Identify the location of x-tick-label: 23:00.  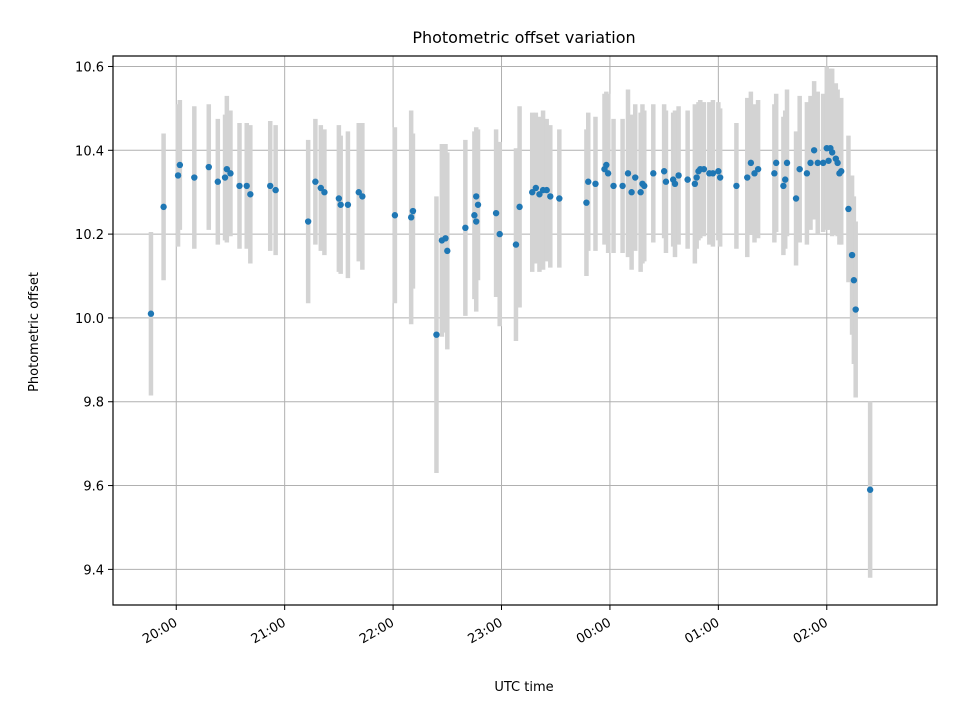
(486, 631).